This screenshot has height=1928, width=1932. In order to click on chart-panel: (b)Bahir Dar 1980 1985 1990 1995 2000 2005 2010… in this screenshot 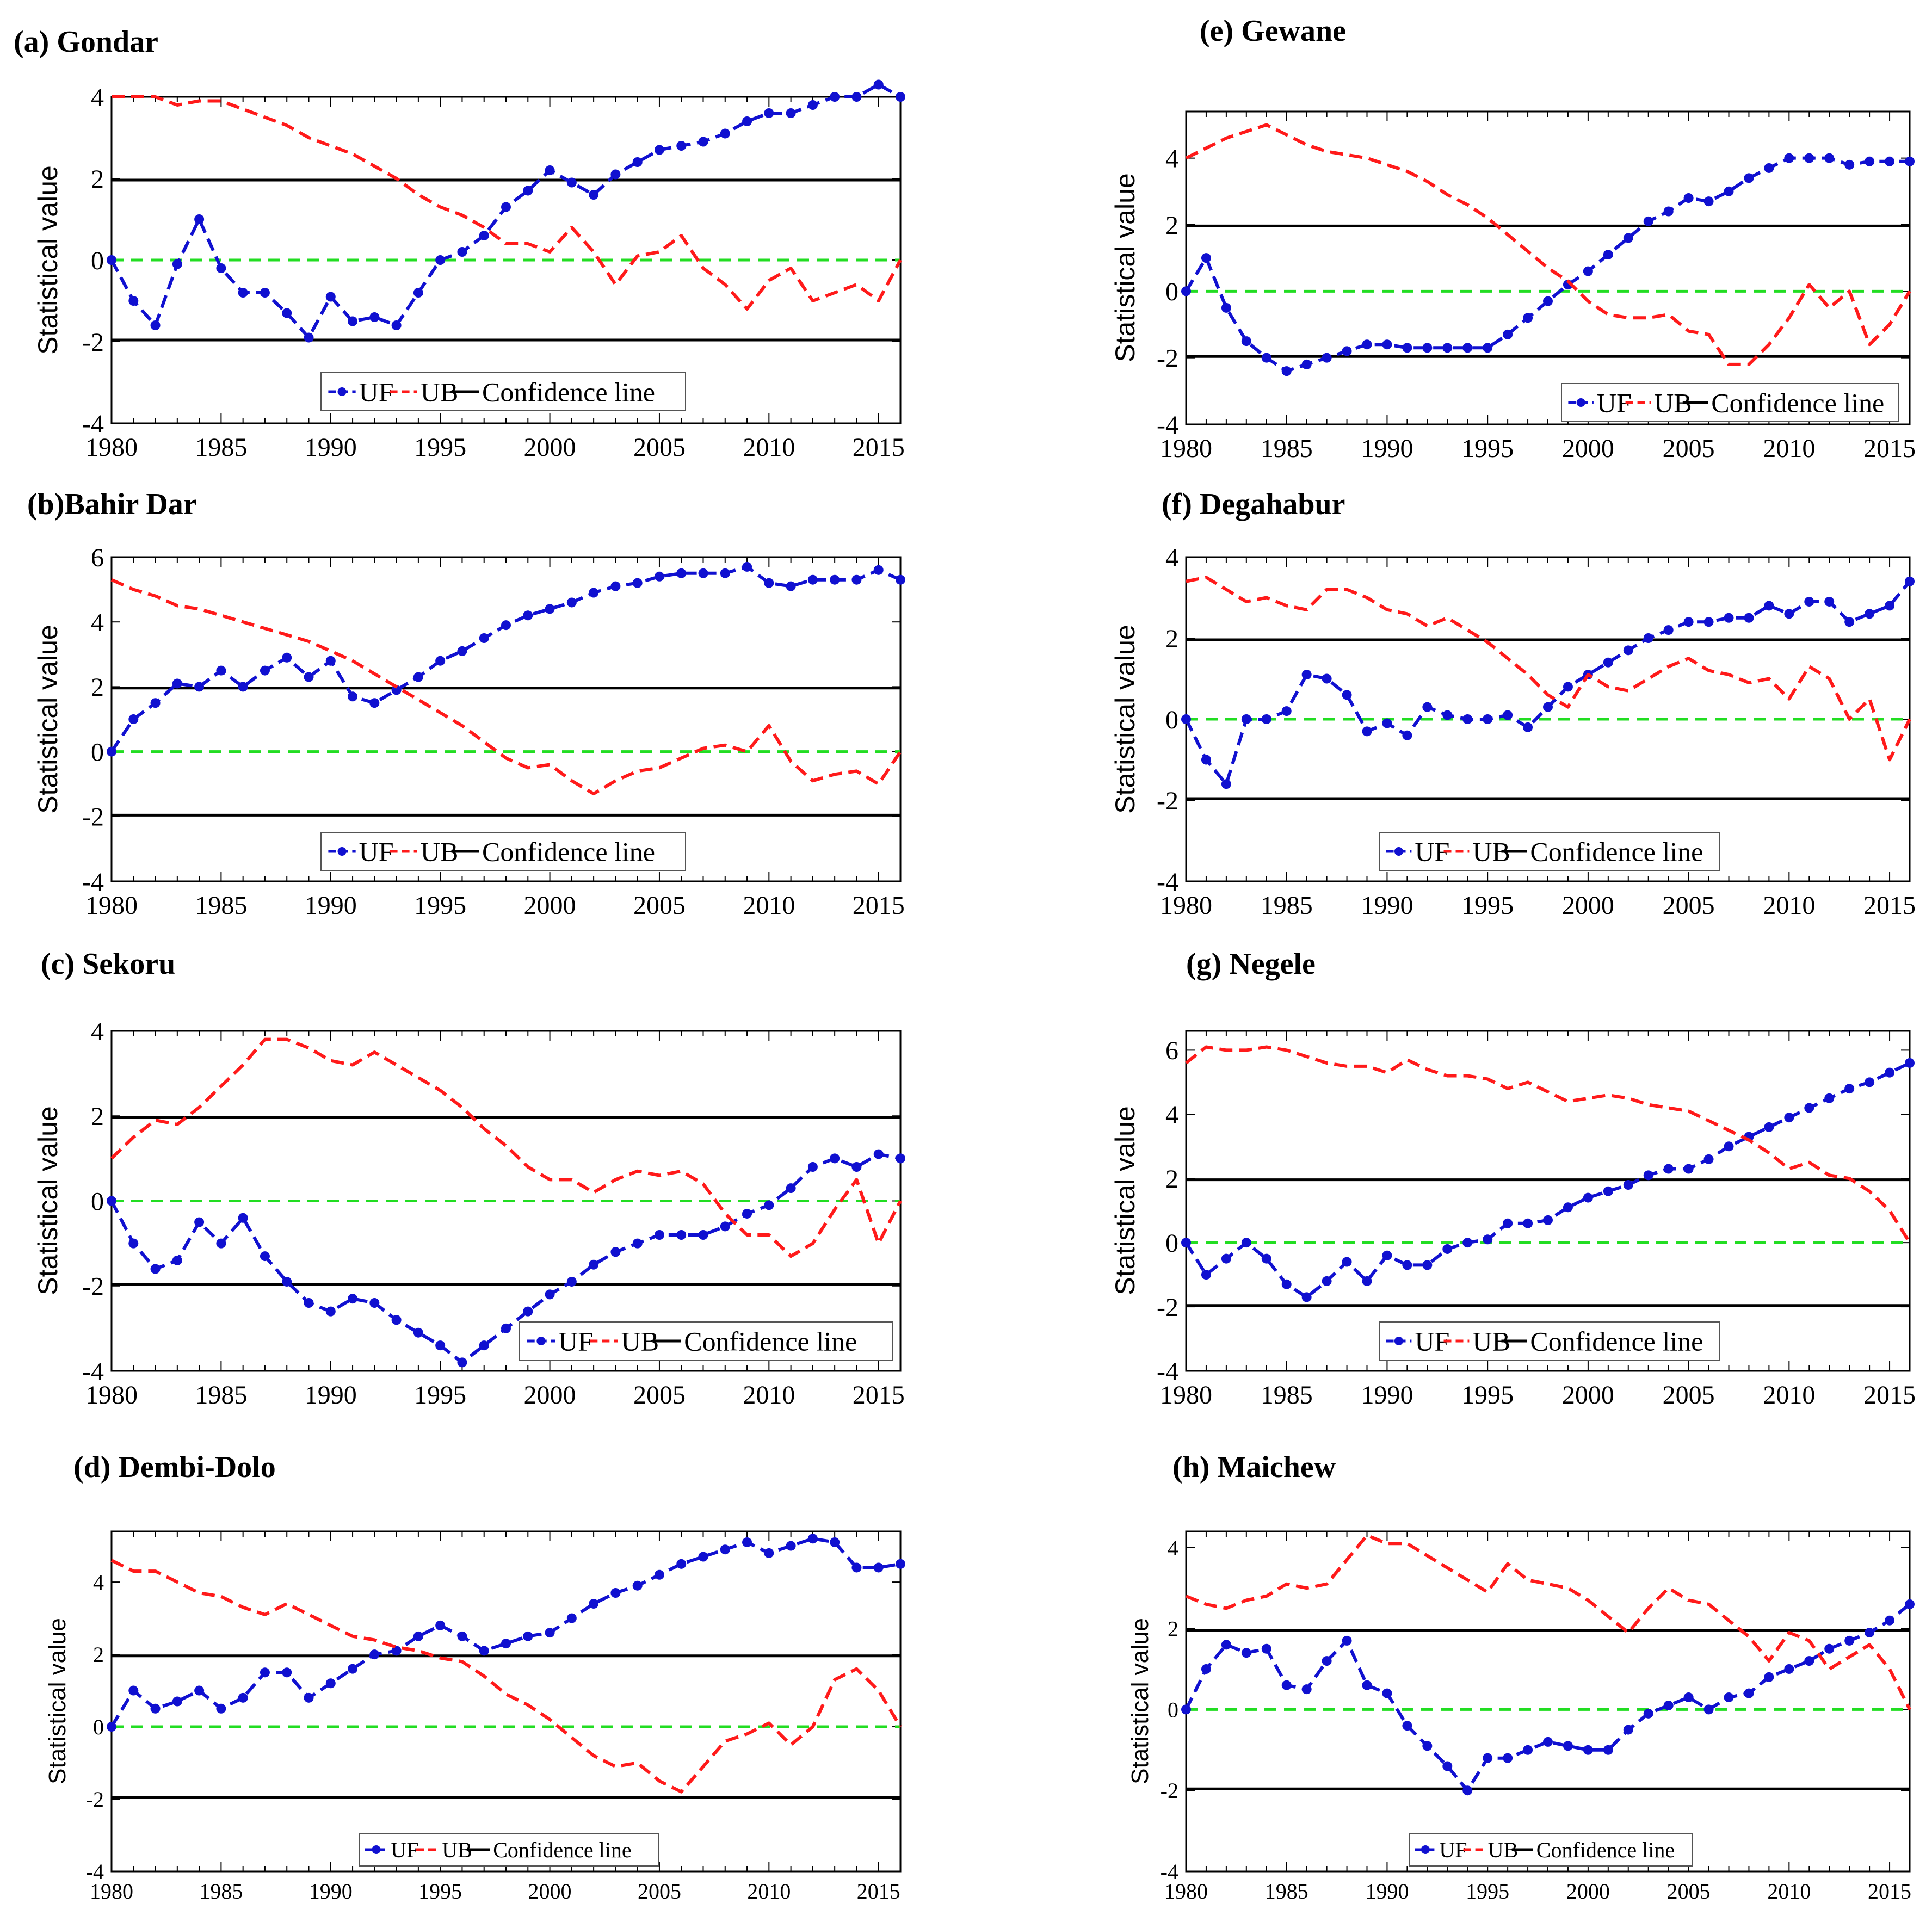, I will do `click(466, 703)`.